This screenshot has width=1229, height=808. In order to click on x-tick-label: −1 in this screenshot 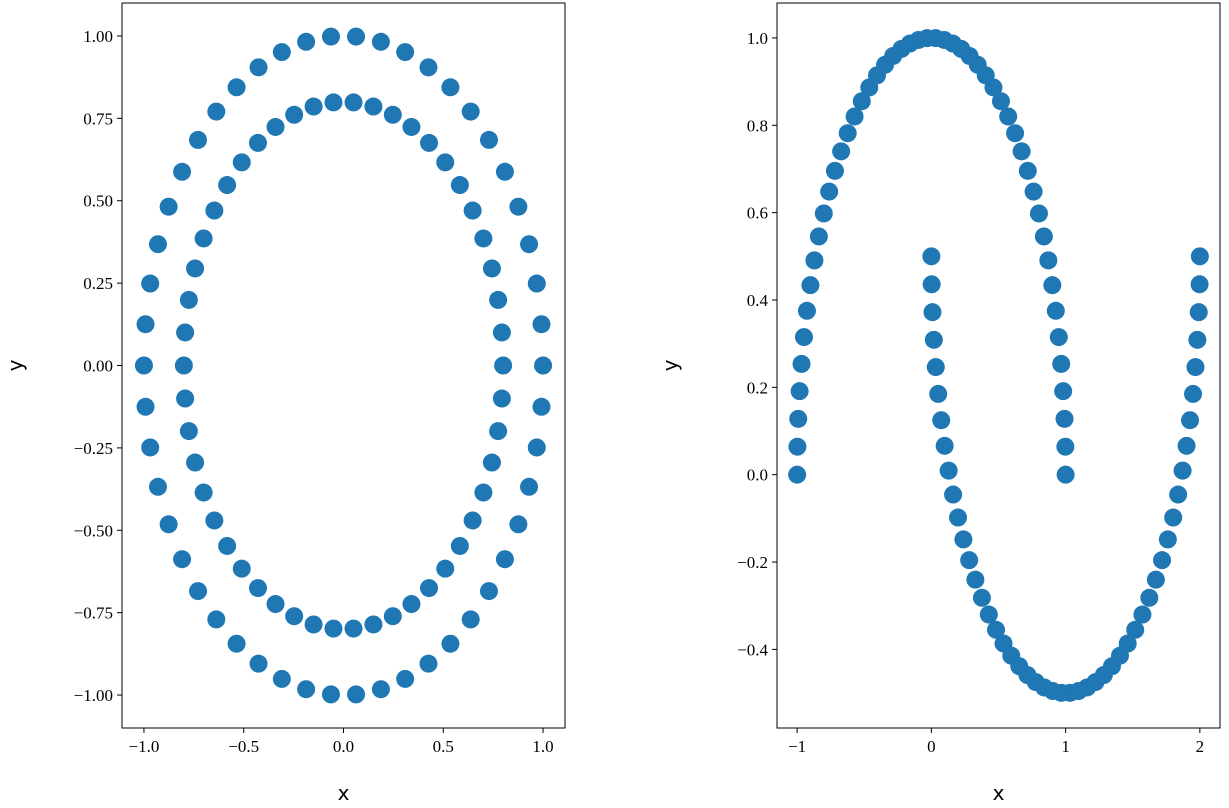, I will do `click(797, 746)`.